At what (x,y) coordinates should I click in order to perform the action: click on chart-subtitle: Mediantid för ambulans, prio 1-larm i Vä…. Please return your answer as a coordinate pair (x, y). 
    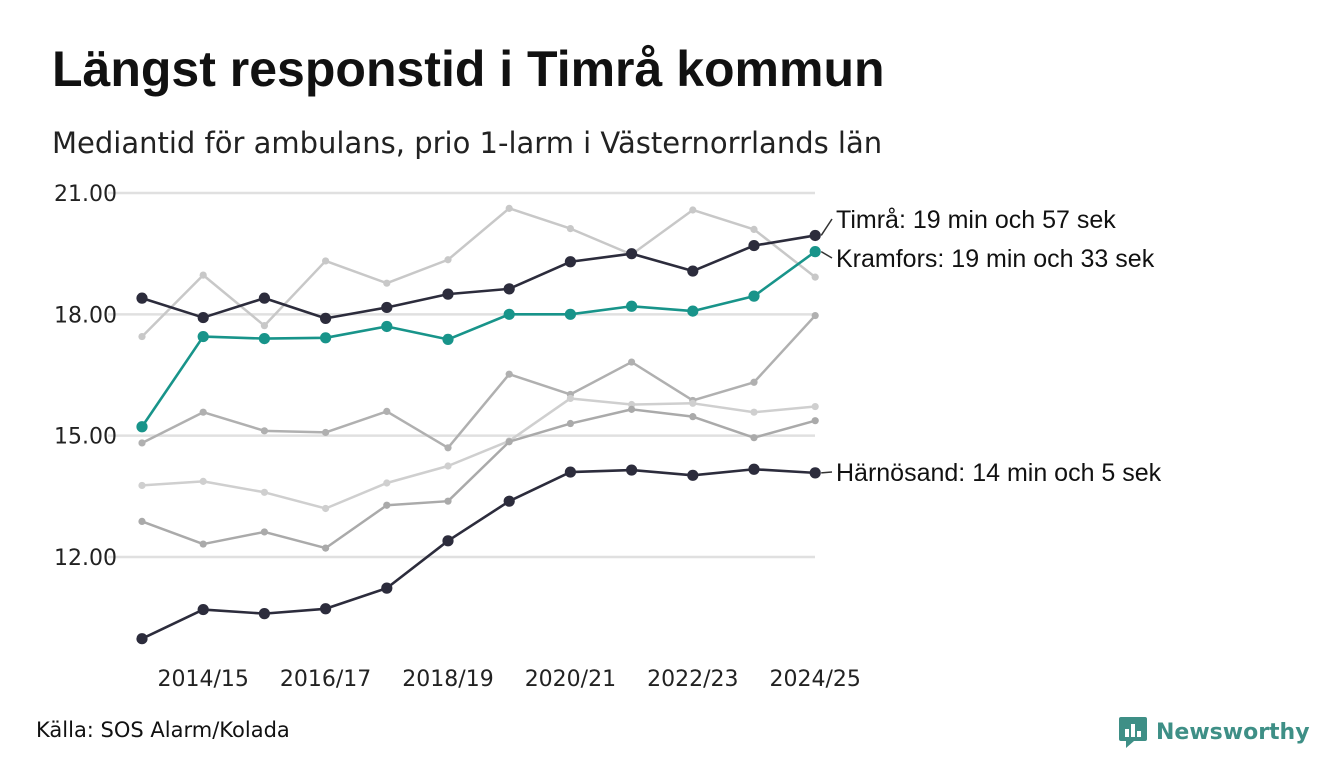
    Looking at the image, I should click on (467, 143).